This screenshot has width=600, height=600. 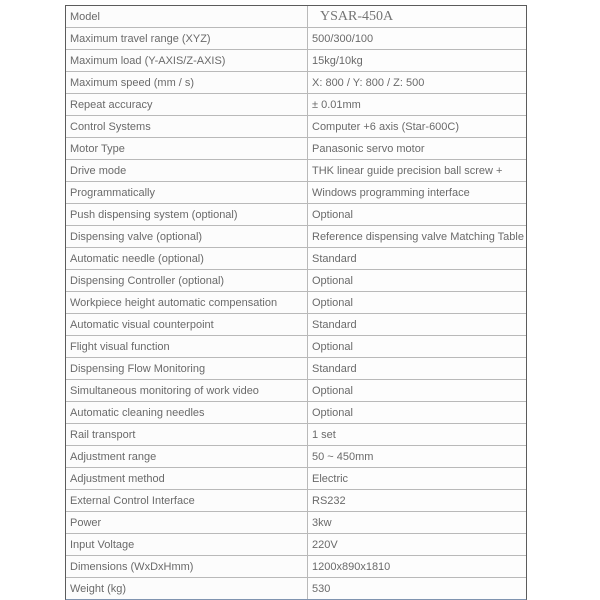 I want to click on table-row: Weight (kg) 530, so click(x=296, y=588).